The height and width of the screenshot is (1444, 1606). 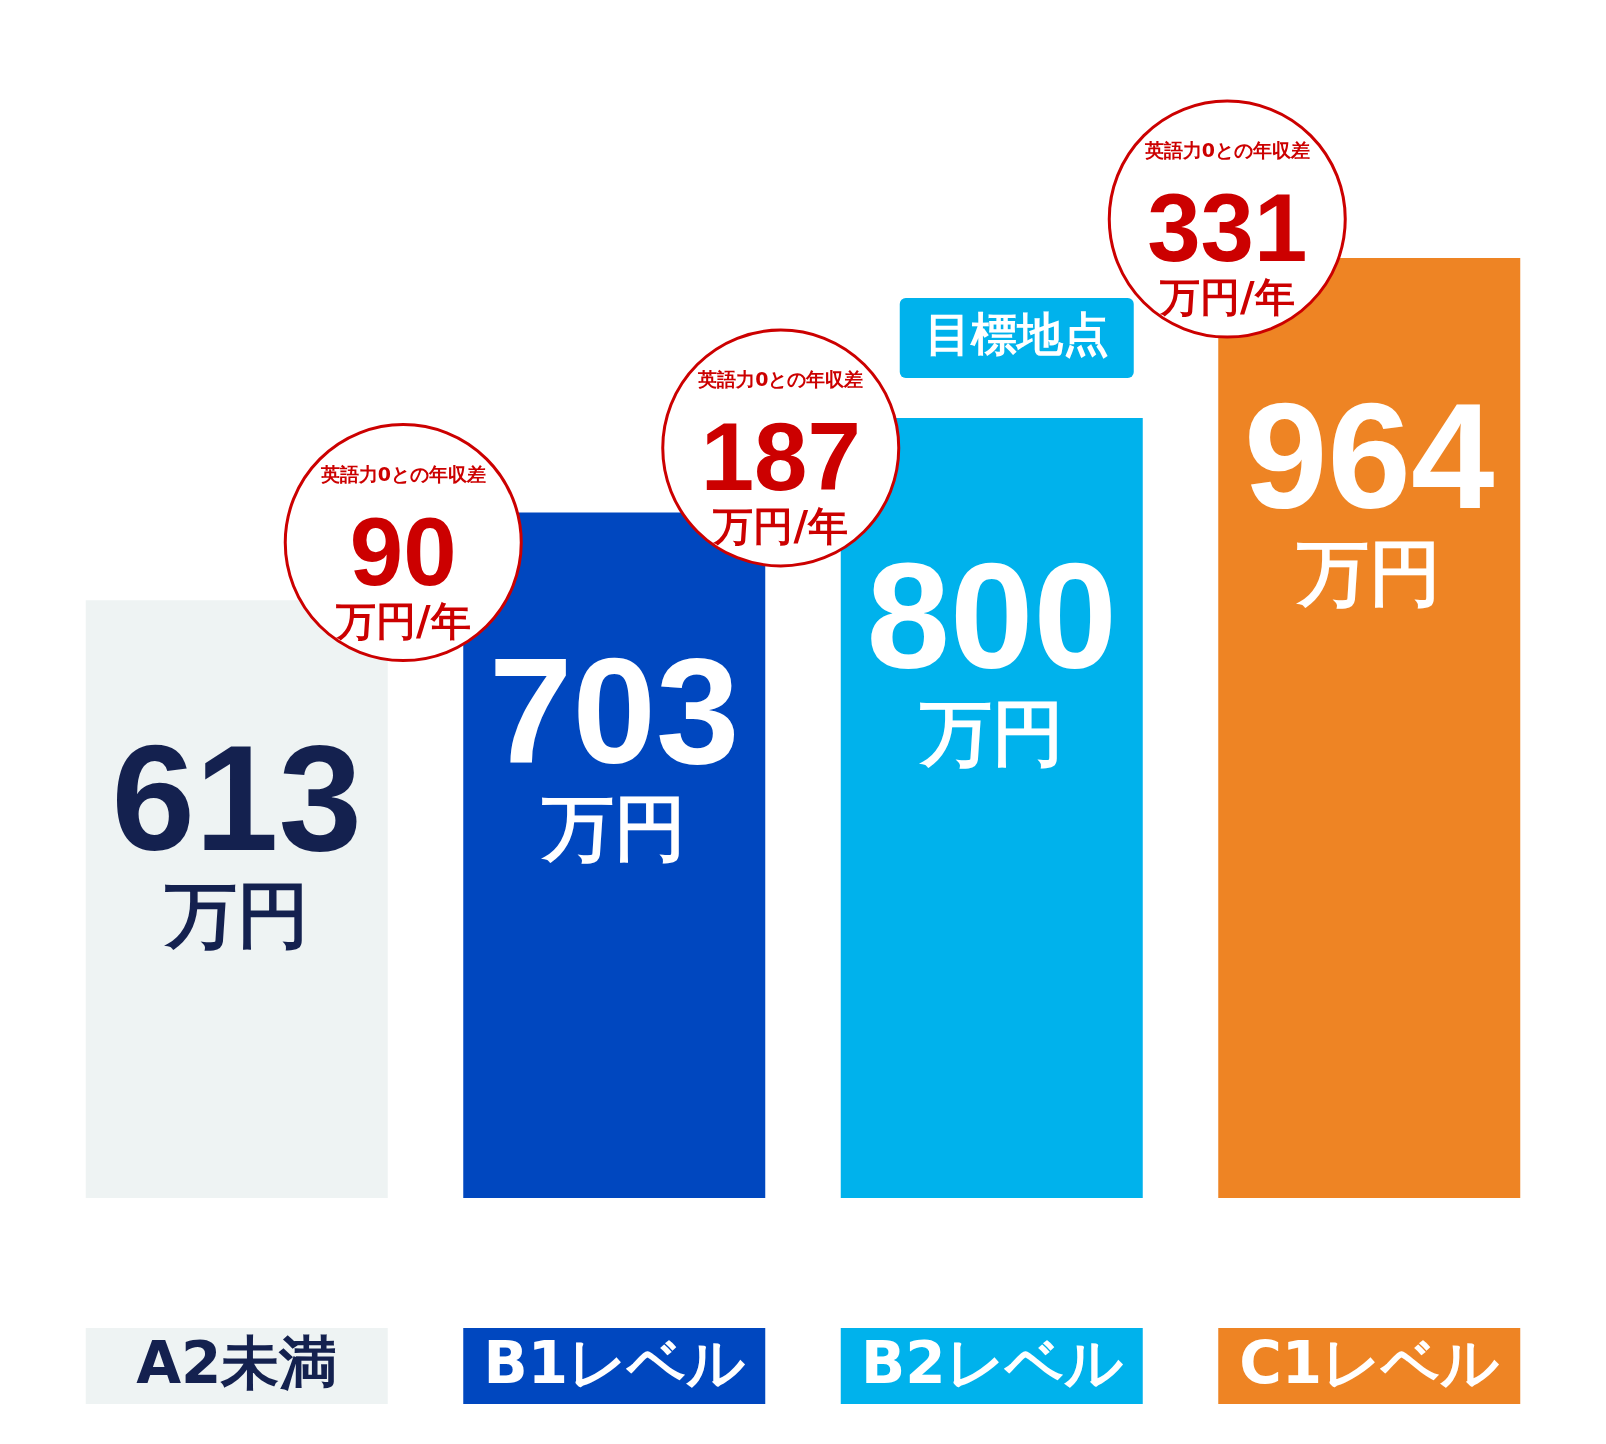 What do you see at coordinates (1369, 494) in the screenshot?
I see `data-label: 964万円` at bounding box center [1369, 494].